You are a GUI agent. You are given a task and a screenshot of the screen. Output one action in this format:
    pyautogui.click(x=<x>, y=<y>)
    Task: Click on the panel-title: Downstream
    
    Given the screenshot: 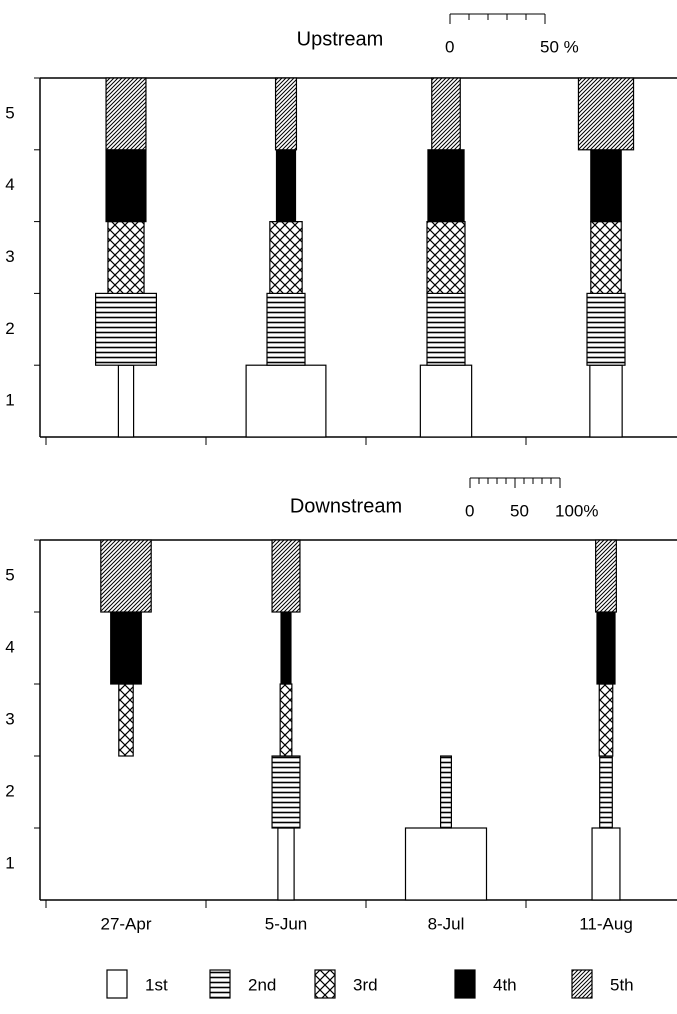 What is the action you would take?
    pyautogui.click(x=346, y=506)
    